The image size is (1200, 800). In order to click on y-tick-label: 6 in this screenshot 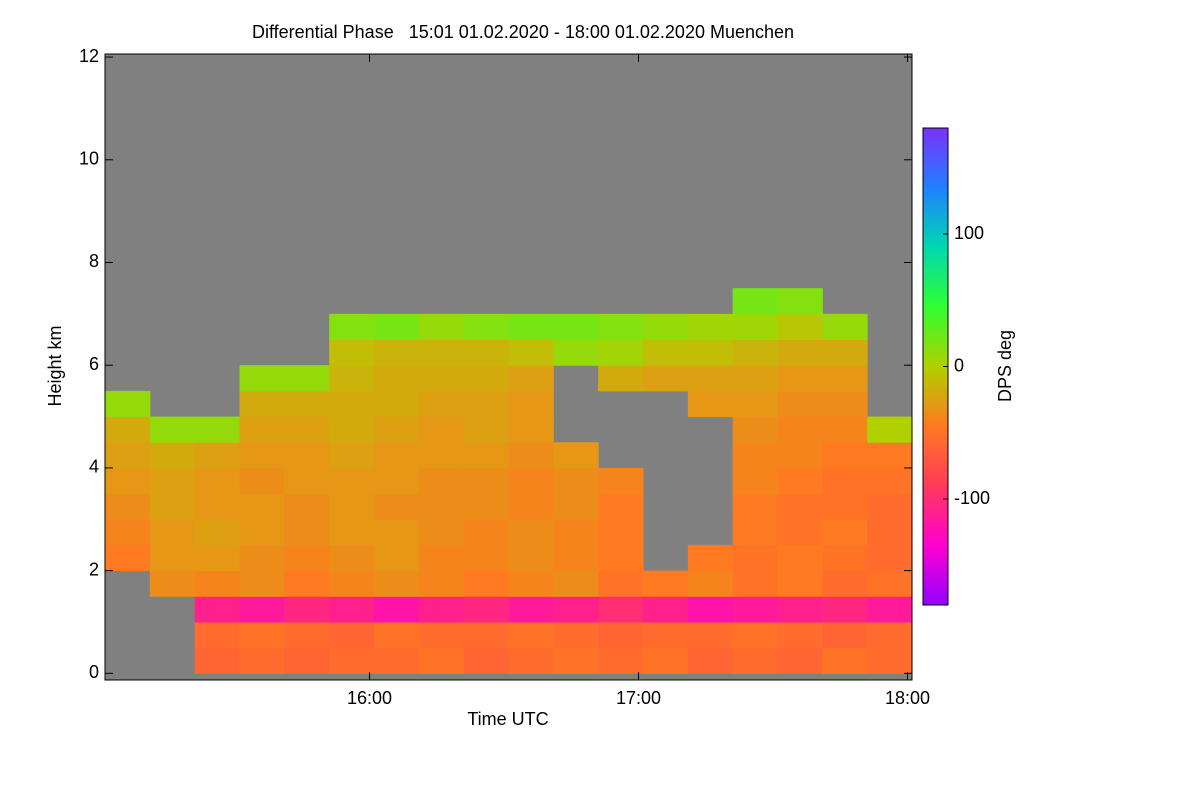, I will do `click(94, 364)`.